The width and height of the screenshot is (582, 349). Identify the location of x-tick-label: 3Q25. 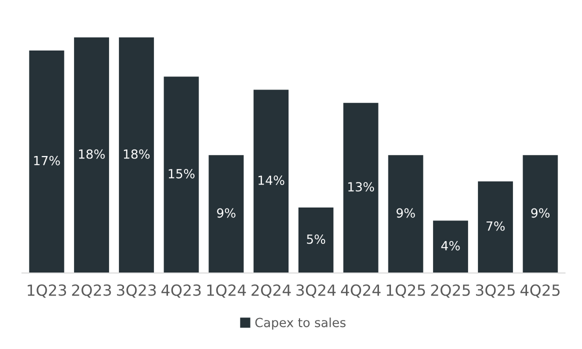
(495, 291).